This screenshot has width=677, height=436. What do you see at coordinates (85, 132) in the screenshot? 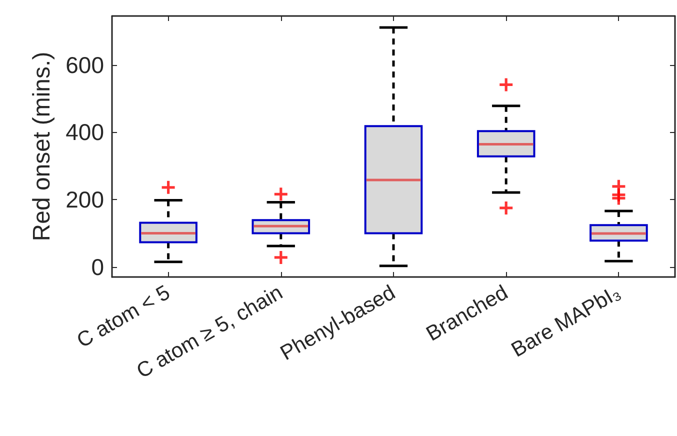
I see `y-tick-label: 400` at bounding box center [85, 132].